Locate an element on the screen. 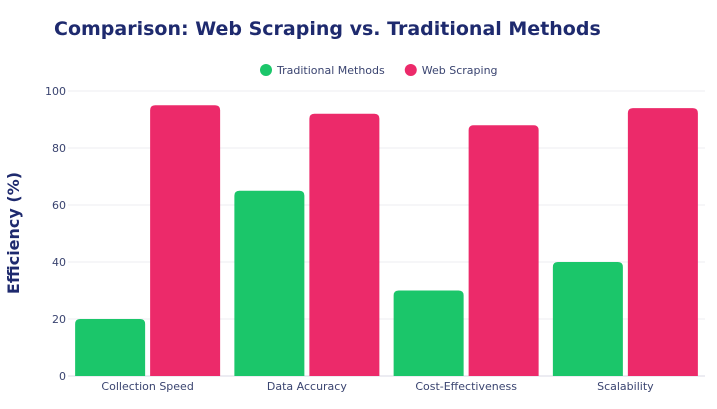 Image resolution: width=717 pixels, height=409 pixels. legend-label: Web Scraping is located at coordinates (460, 70).